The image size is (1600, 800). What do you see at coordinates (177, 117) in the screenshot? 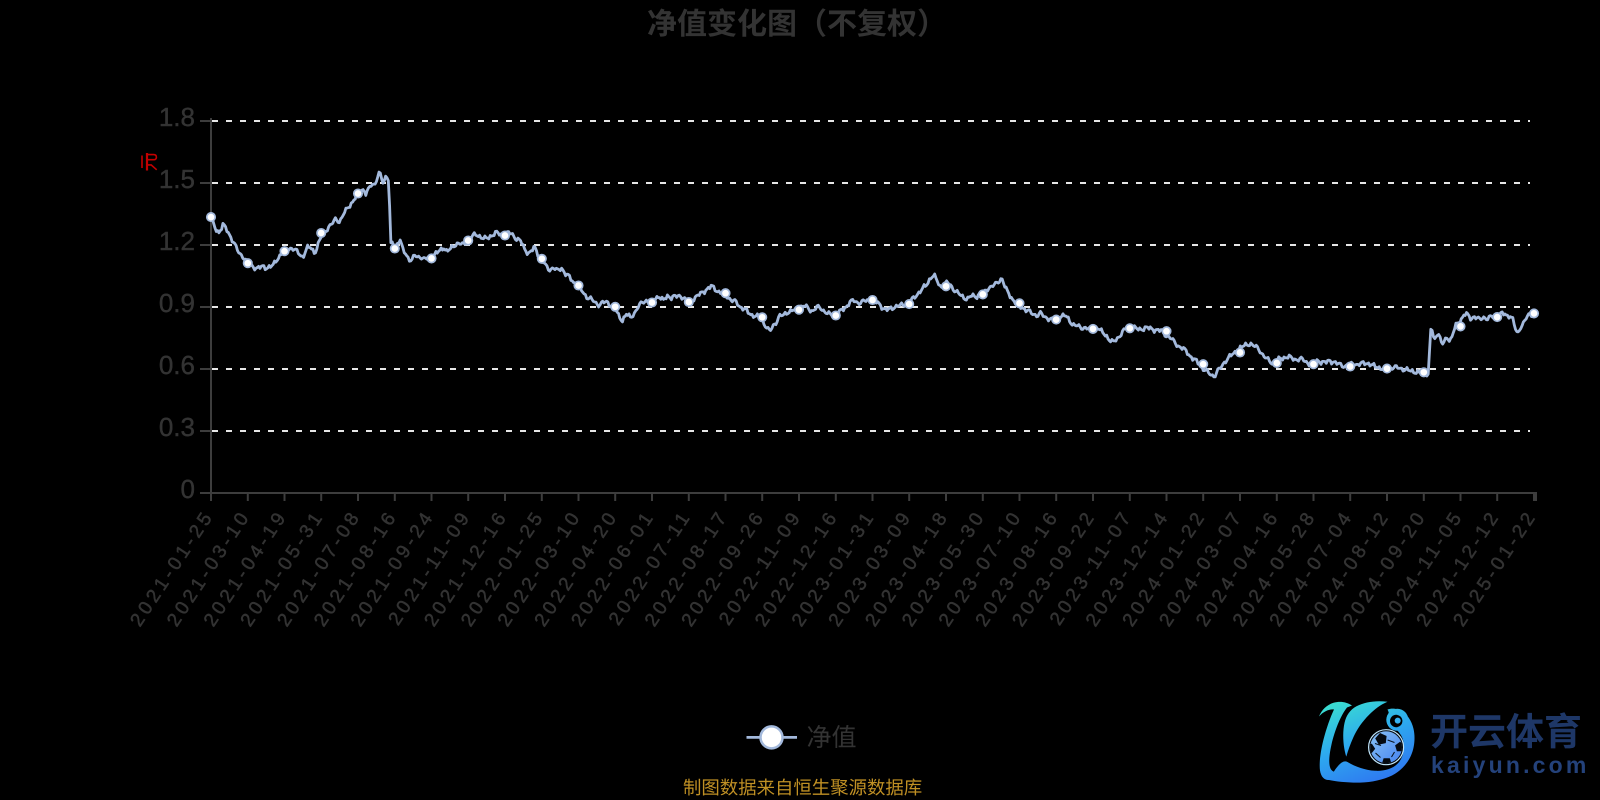
I see `svg-text: 1.8` at bounding box center [177, 117].